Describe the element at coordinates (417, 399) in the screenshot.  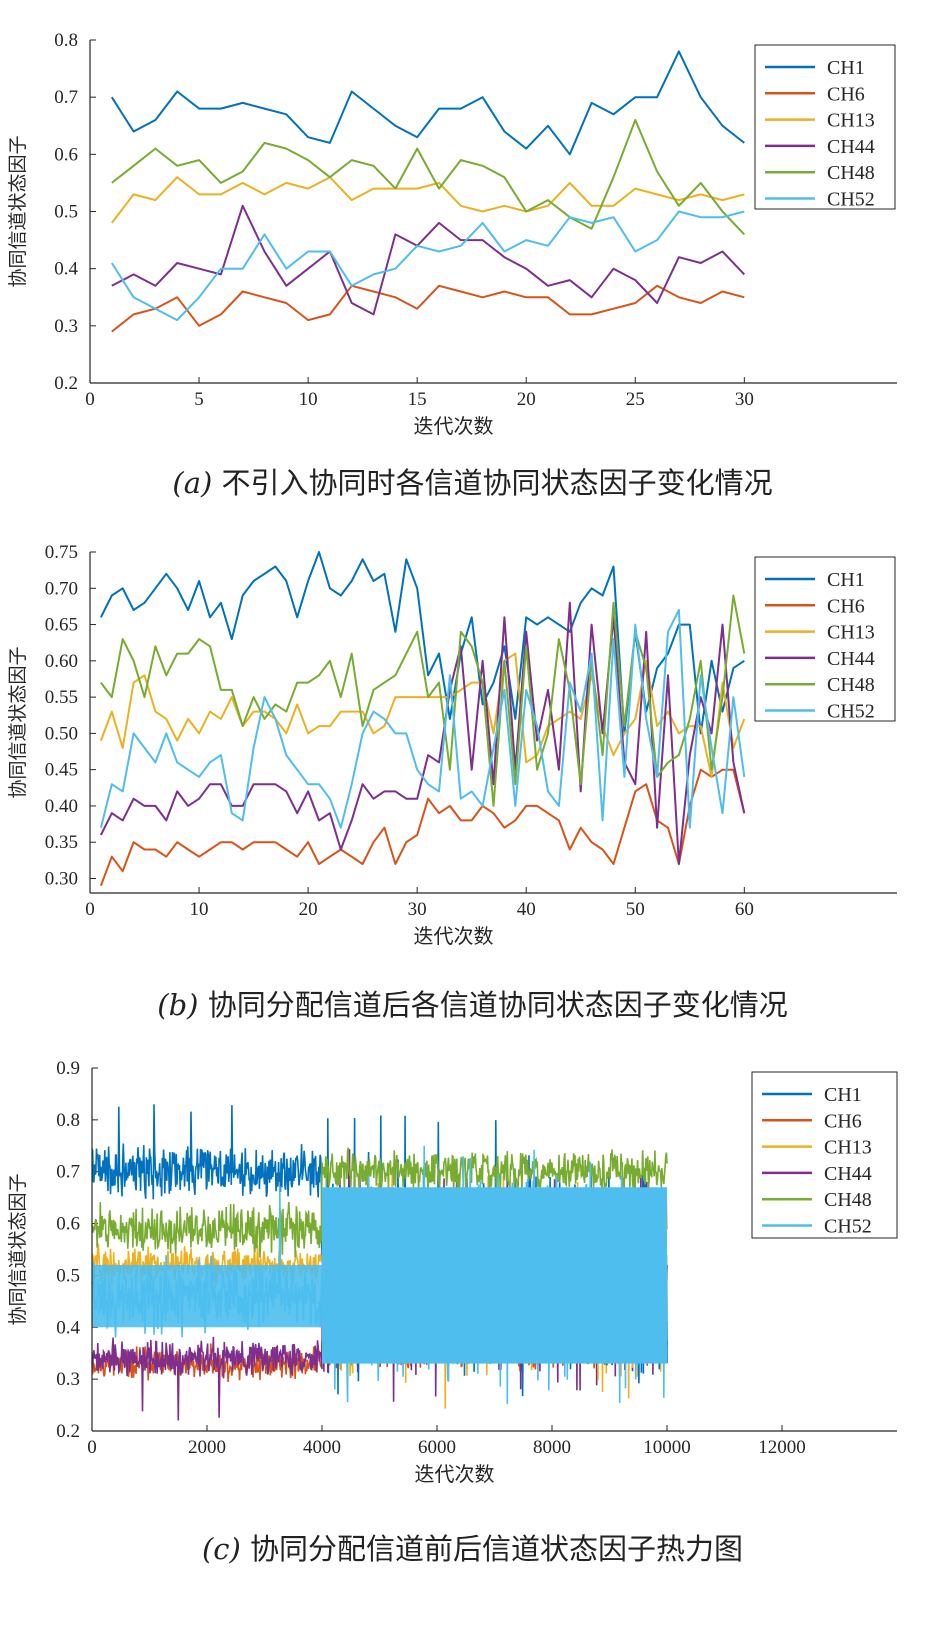
I see `x-tick-label: 15` at that location.